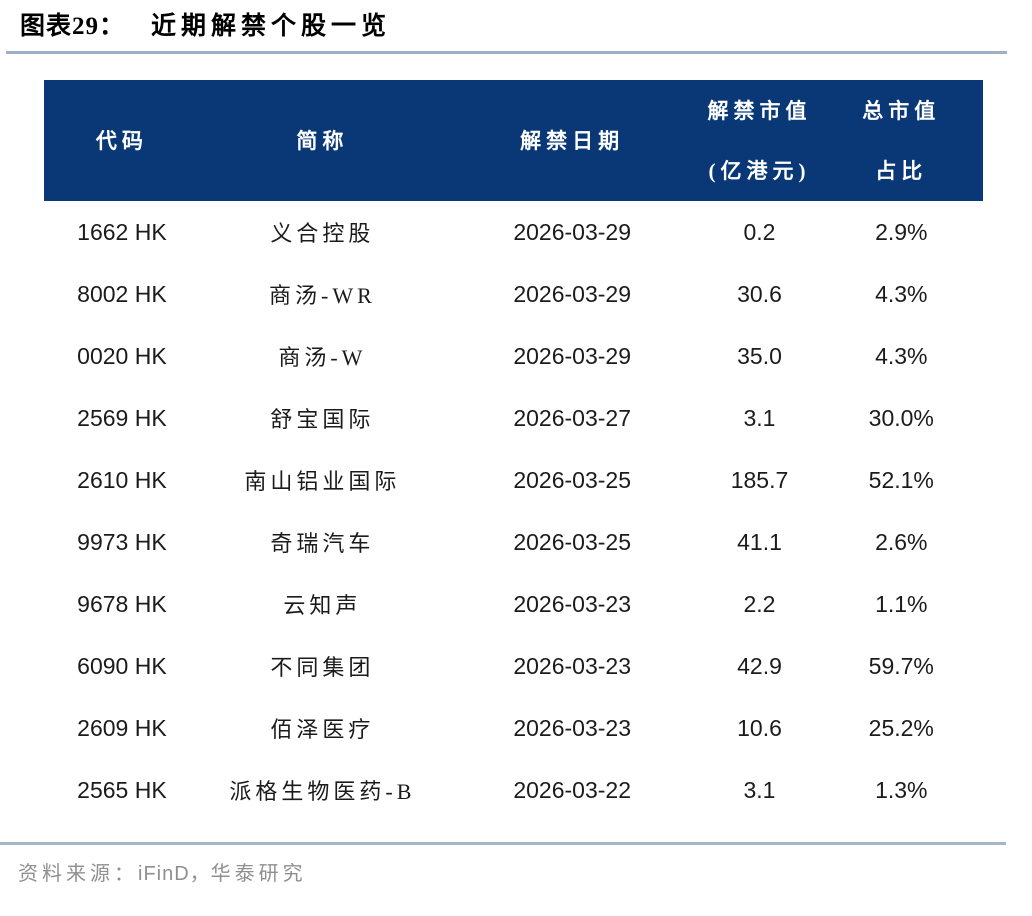 The image size is (1032, 916). I want to click on cell-unlock-value: 42.9, so click(759, 665).